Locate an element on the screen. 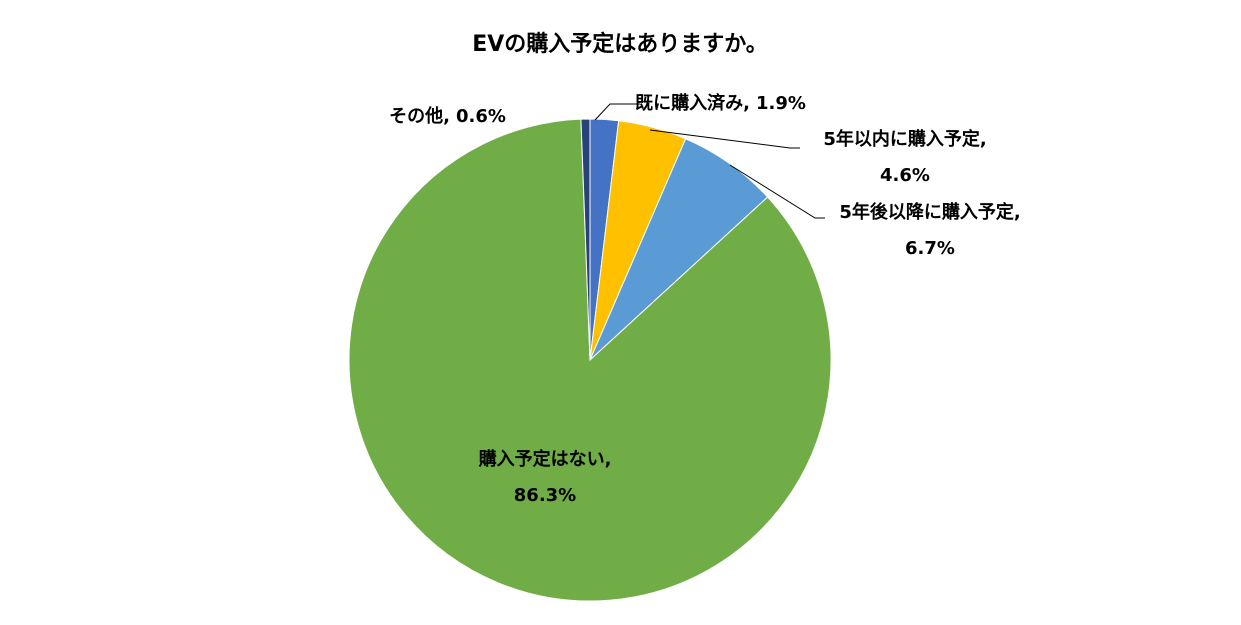 The image size is (1241, 625). data-label-value: 4.6% is located at coordinates (905, 175).